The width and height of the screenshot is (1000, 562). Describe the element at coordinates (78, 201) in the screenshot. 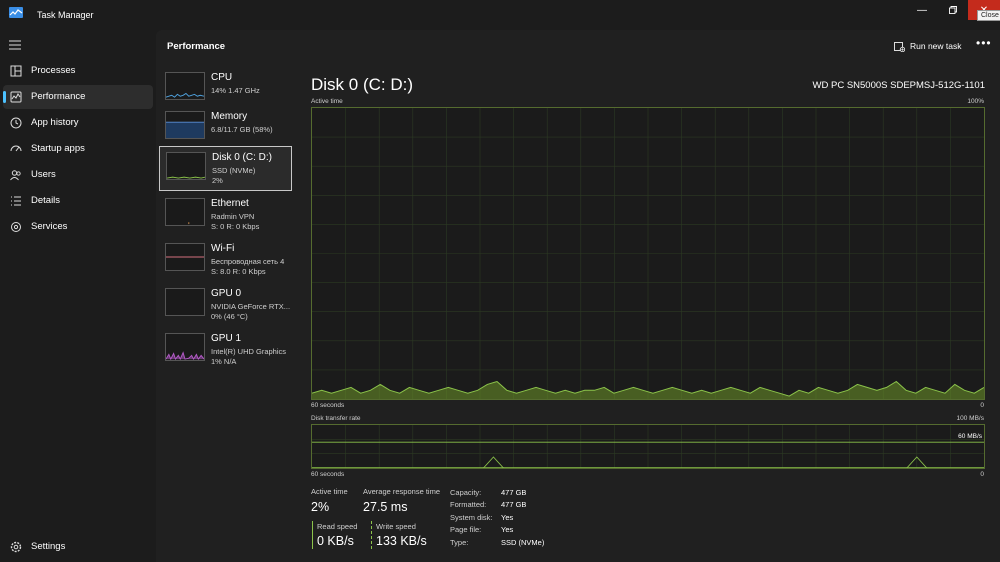

I see `sidebar-item-details: Details` at that location.